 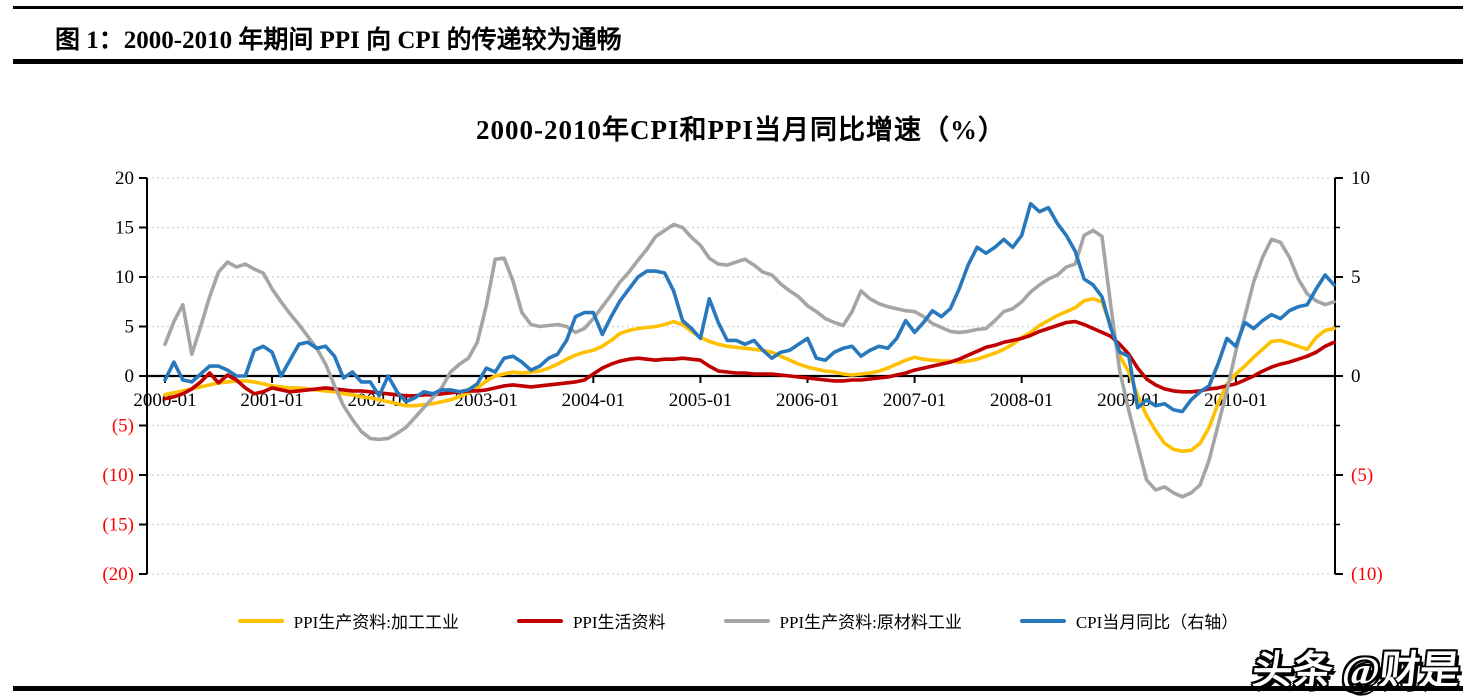 What do you see at coordinates (1356, 277) in the screenshot?
I see `y-axis-right-label: 5` at bounding box center [1356, 277].